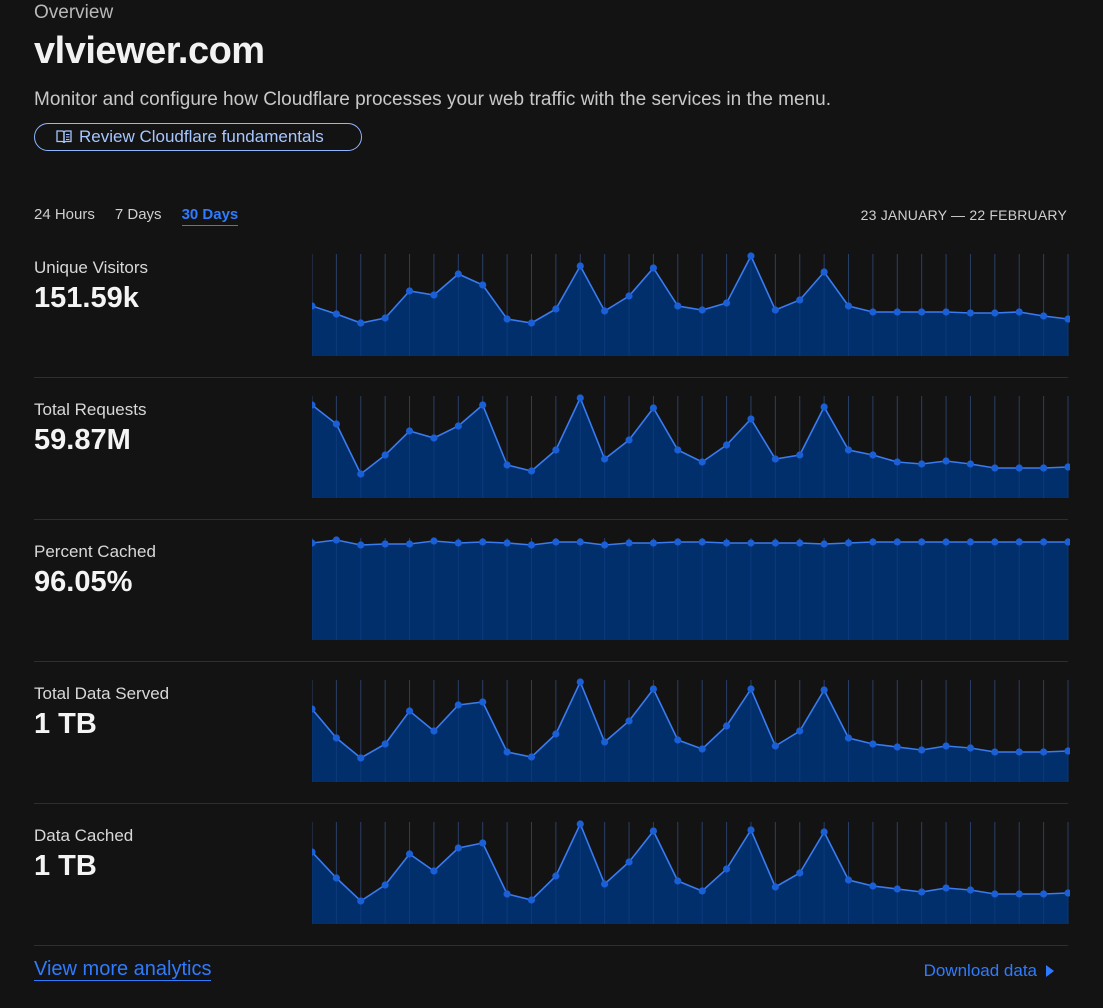 The image size is (1103, 1008). What do you see at coordinates (691, 446) in the screenshot?
I see `total-requests-sparkline` at bounding box center [691, 446].